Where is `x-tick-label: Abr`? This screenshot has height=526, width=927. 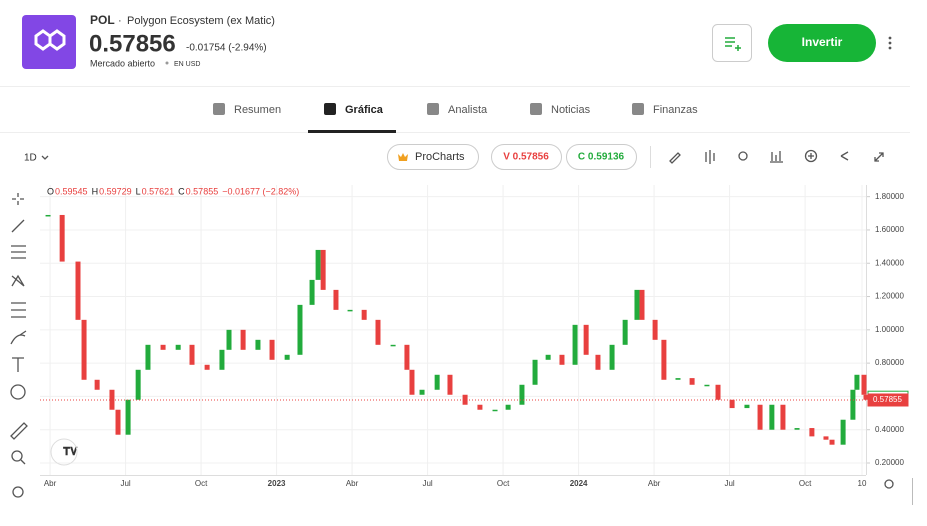 x-tick-label: Abr is located at coordinates (352, 483).